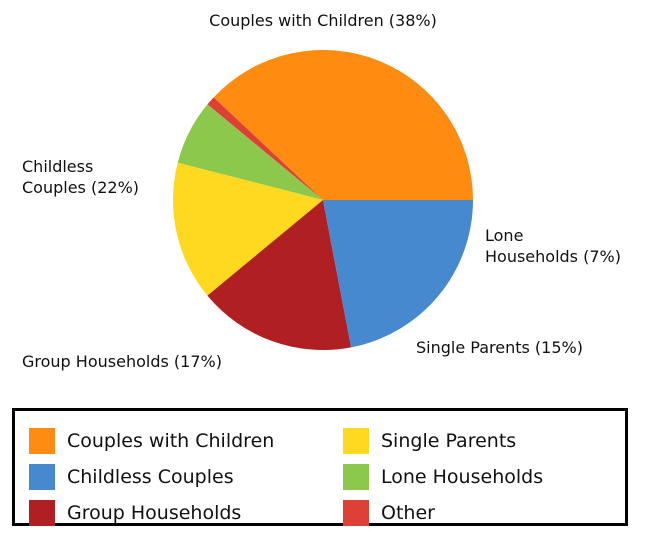  What do you see at coordinates (343, 124) in the screenshot?
I see `pie-slice-couples-with-children` at bounding box center [343, 124].